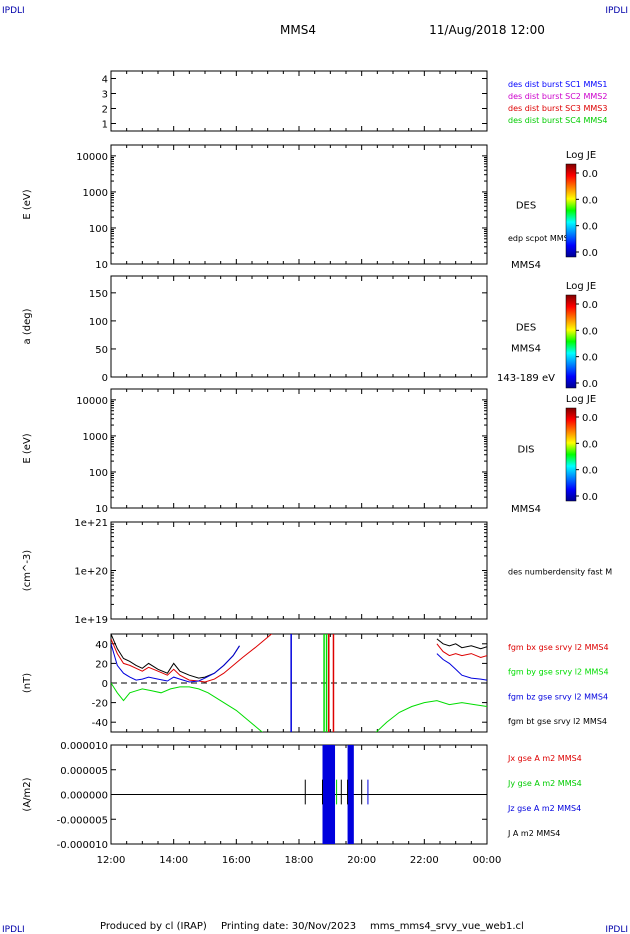 This screenshot has height=934, width=630. What do you see at coordinates (82, 820) in the screenshot?
I see `current-density-ytick-label: -0.000005` at bounding box center [82, 820].